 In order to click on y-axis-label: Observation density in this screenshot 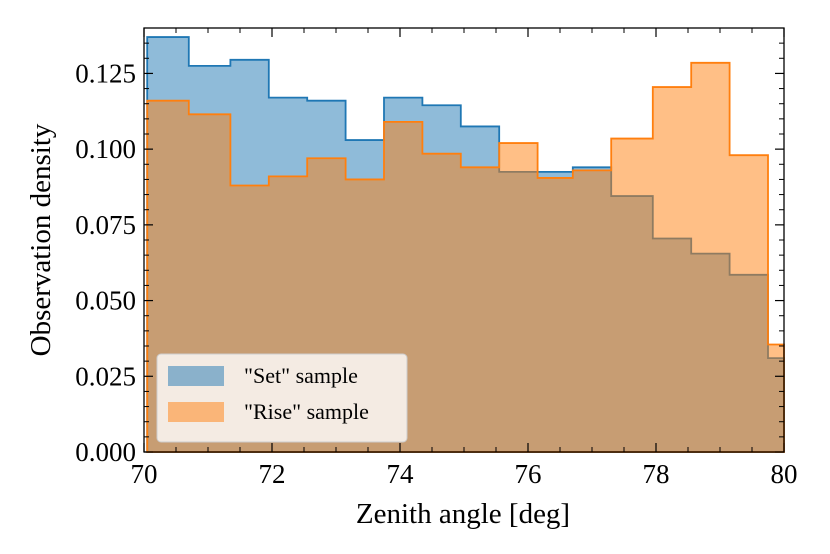, I will do `click(41, 239)`.